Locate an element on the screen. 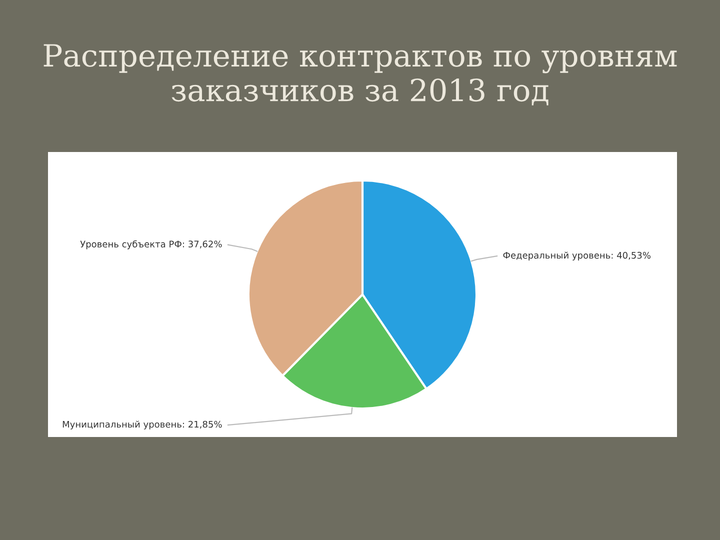  slice-label: Муниципальный уровень is located at coordinates (122, 425).